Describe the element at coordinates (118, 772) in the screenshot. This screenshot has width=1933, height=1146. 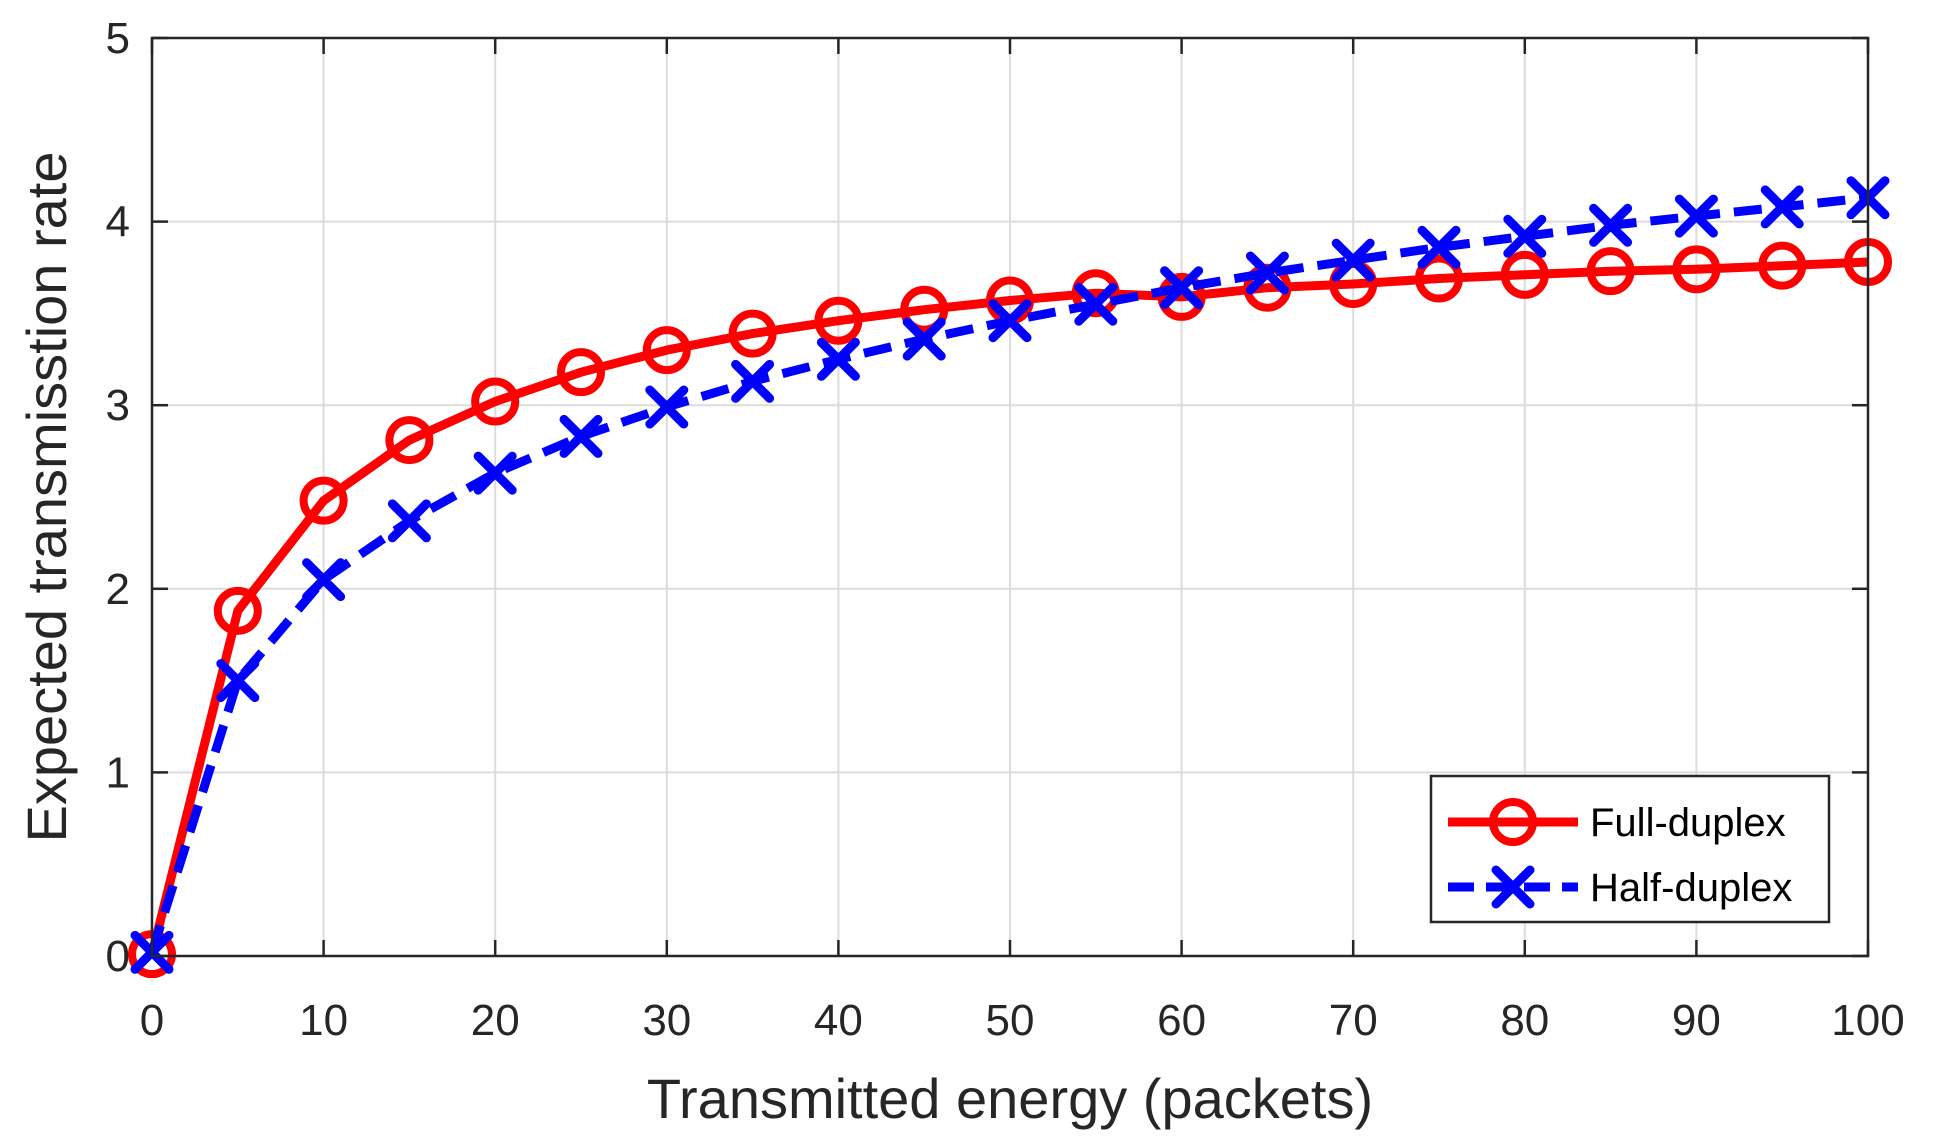
I see `y-tick-label: 1` at that location.